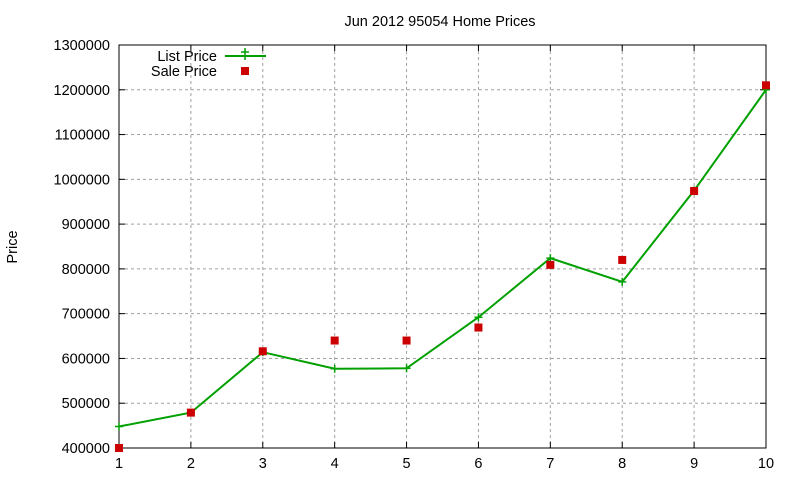 The width and height of the screenshot is (800, 480). I want to click on y-tick-label: 400000, so click(86, 449).